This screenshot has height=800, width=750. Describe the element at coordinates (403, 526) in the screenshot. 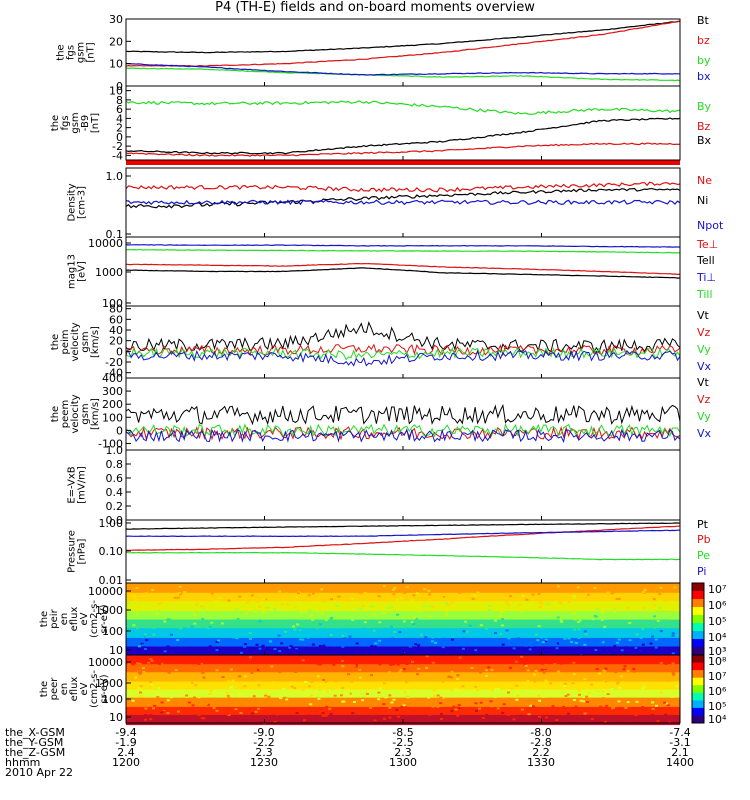

I see `series-line-Pt` at that location.